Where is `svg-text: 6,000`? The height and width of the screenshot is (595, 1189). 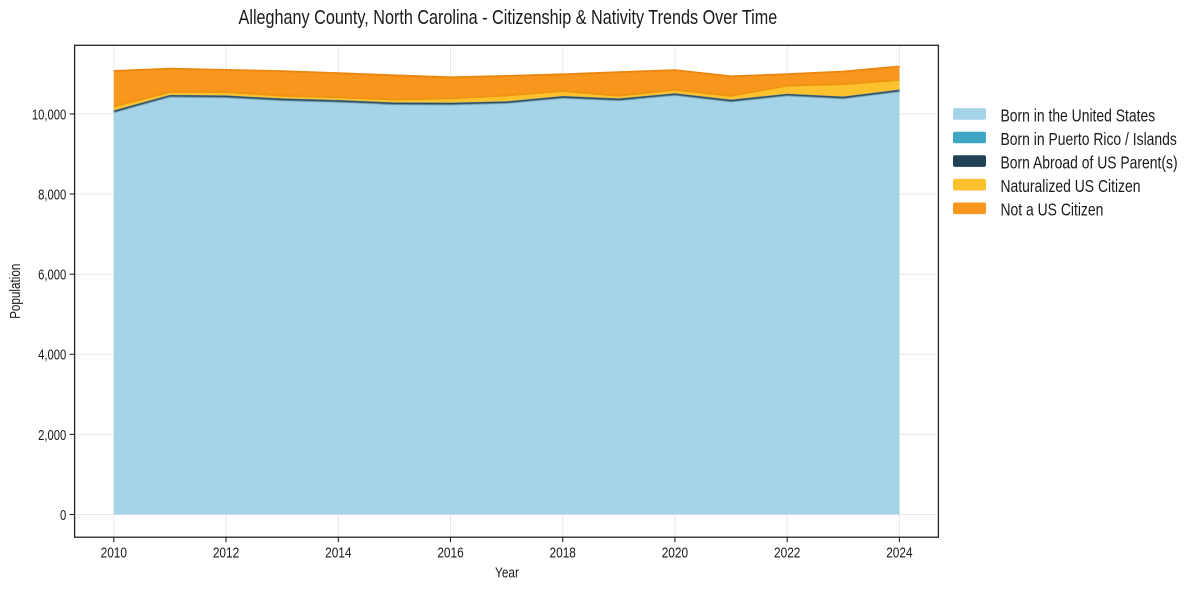 svg-text: 6,000 is located at coordinates (52, 274).